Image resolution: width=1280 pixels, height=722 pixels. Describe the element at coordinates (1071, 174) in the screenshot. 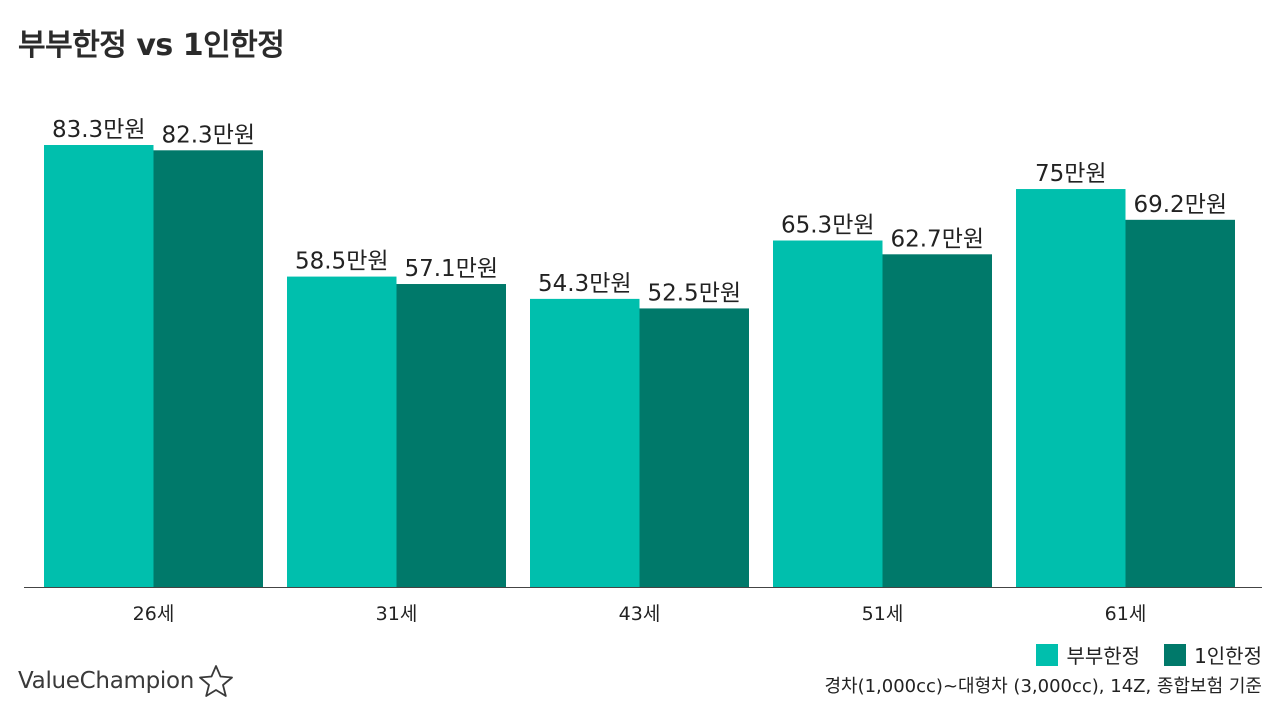

I see `data-label: 75만원` at that location.